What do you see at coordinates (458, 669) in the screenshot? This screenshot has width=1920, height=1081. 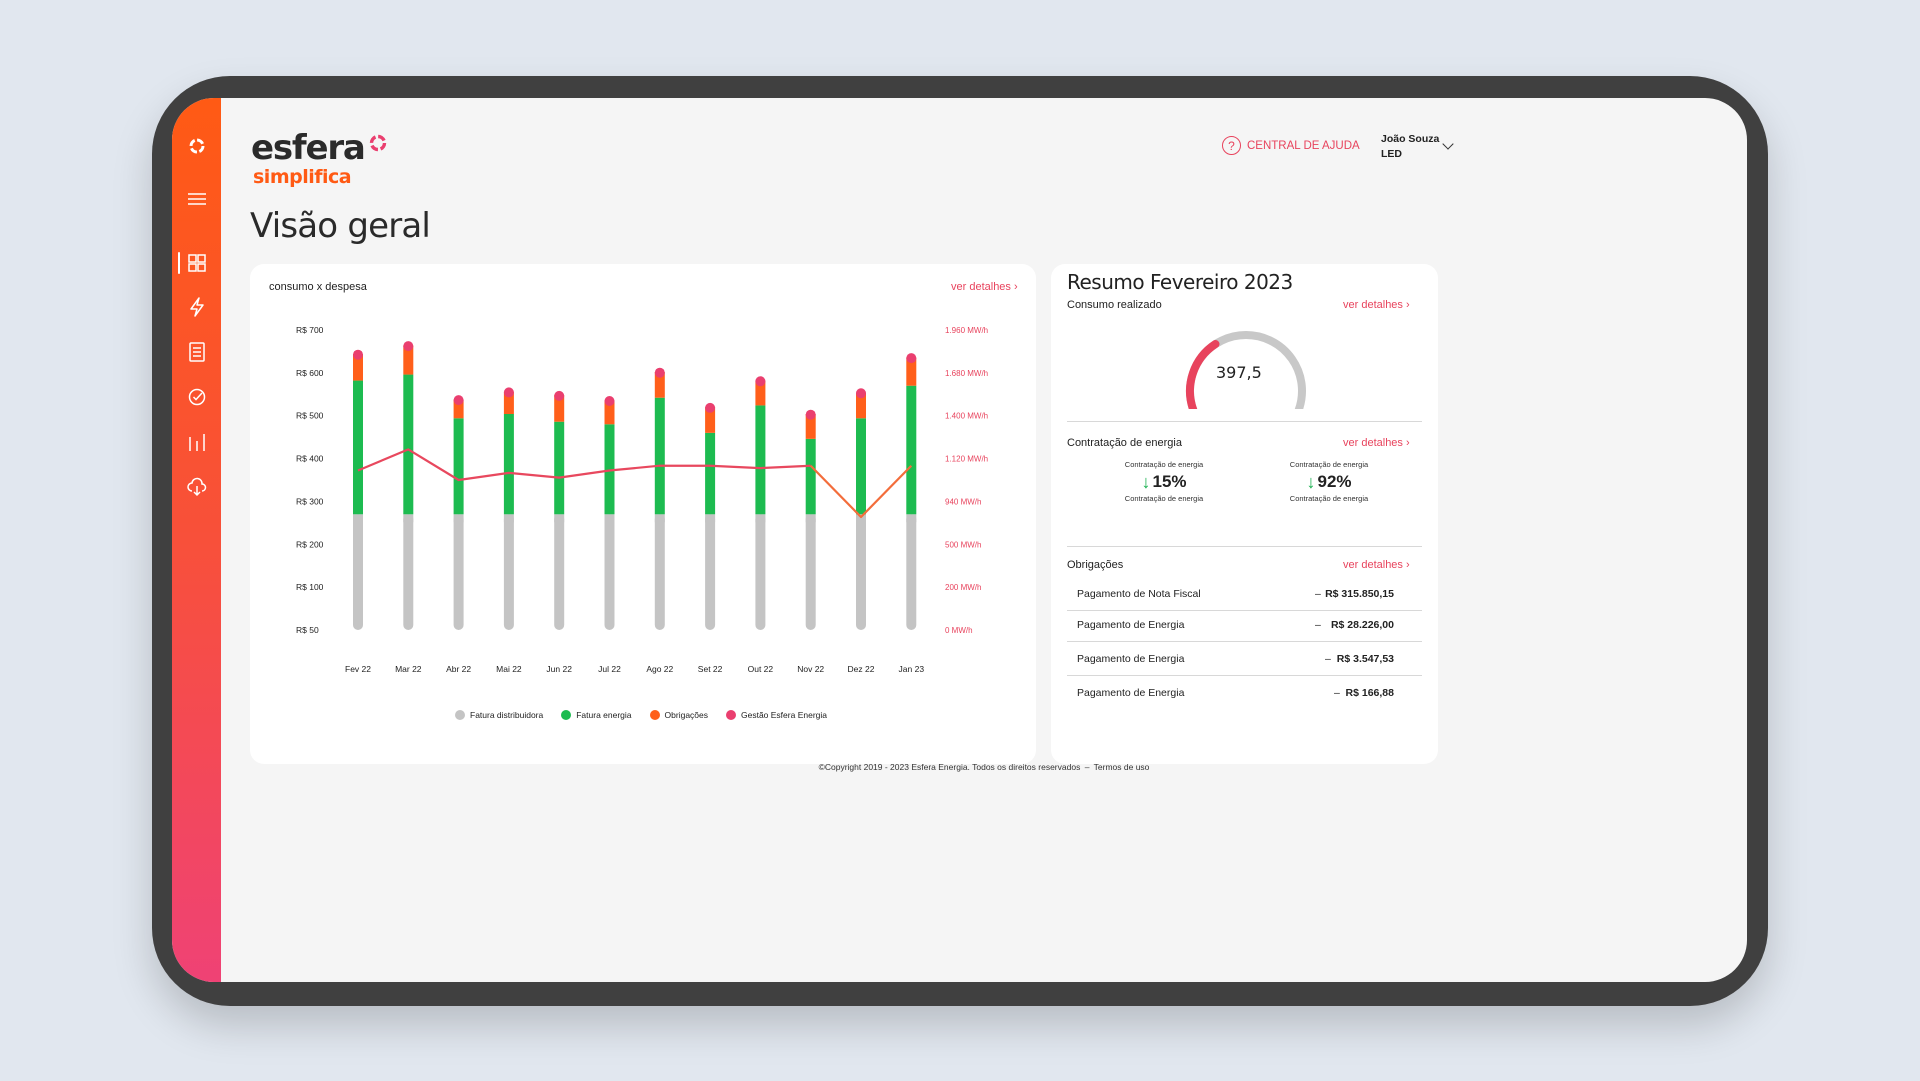 I see `x-axis-tick-label: Abr 22` at bounding box center [458, 669].